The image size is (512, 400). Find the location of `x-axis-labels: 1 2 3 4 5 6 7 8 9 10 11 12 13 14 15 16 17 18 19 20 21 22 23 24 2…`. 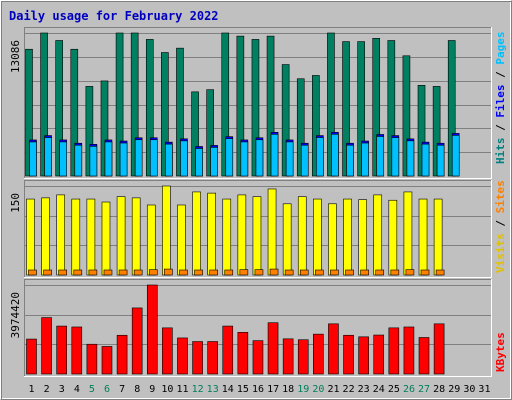

x-axis-labels: 1 2 3 4 5 6 7 8 9 10 11 12 13 14 15 16 17 18 19 20 21 22 23 24 2… is located at coordinates (260, 389).